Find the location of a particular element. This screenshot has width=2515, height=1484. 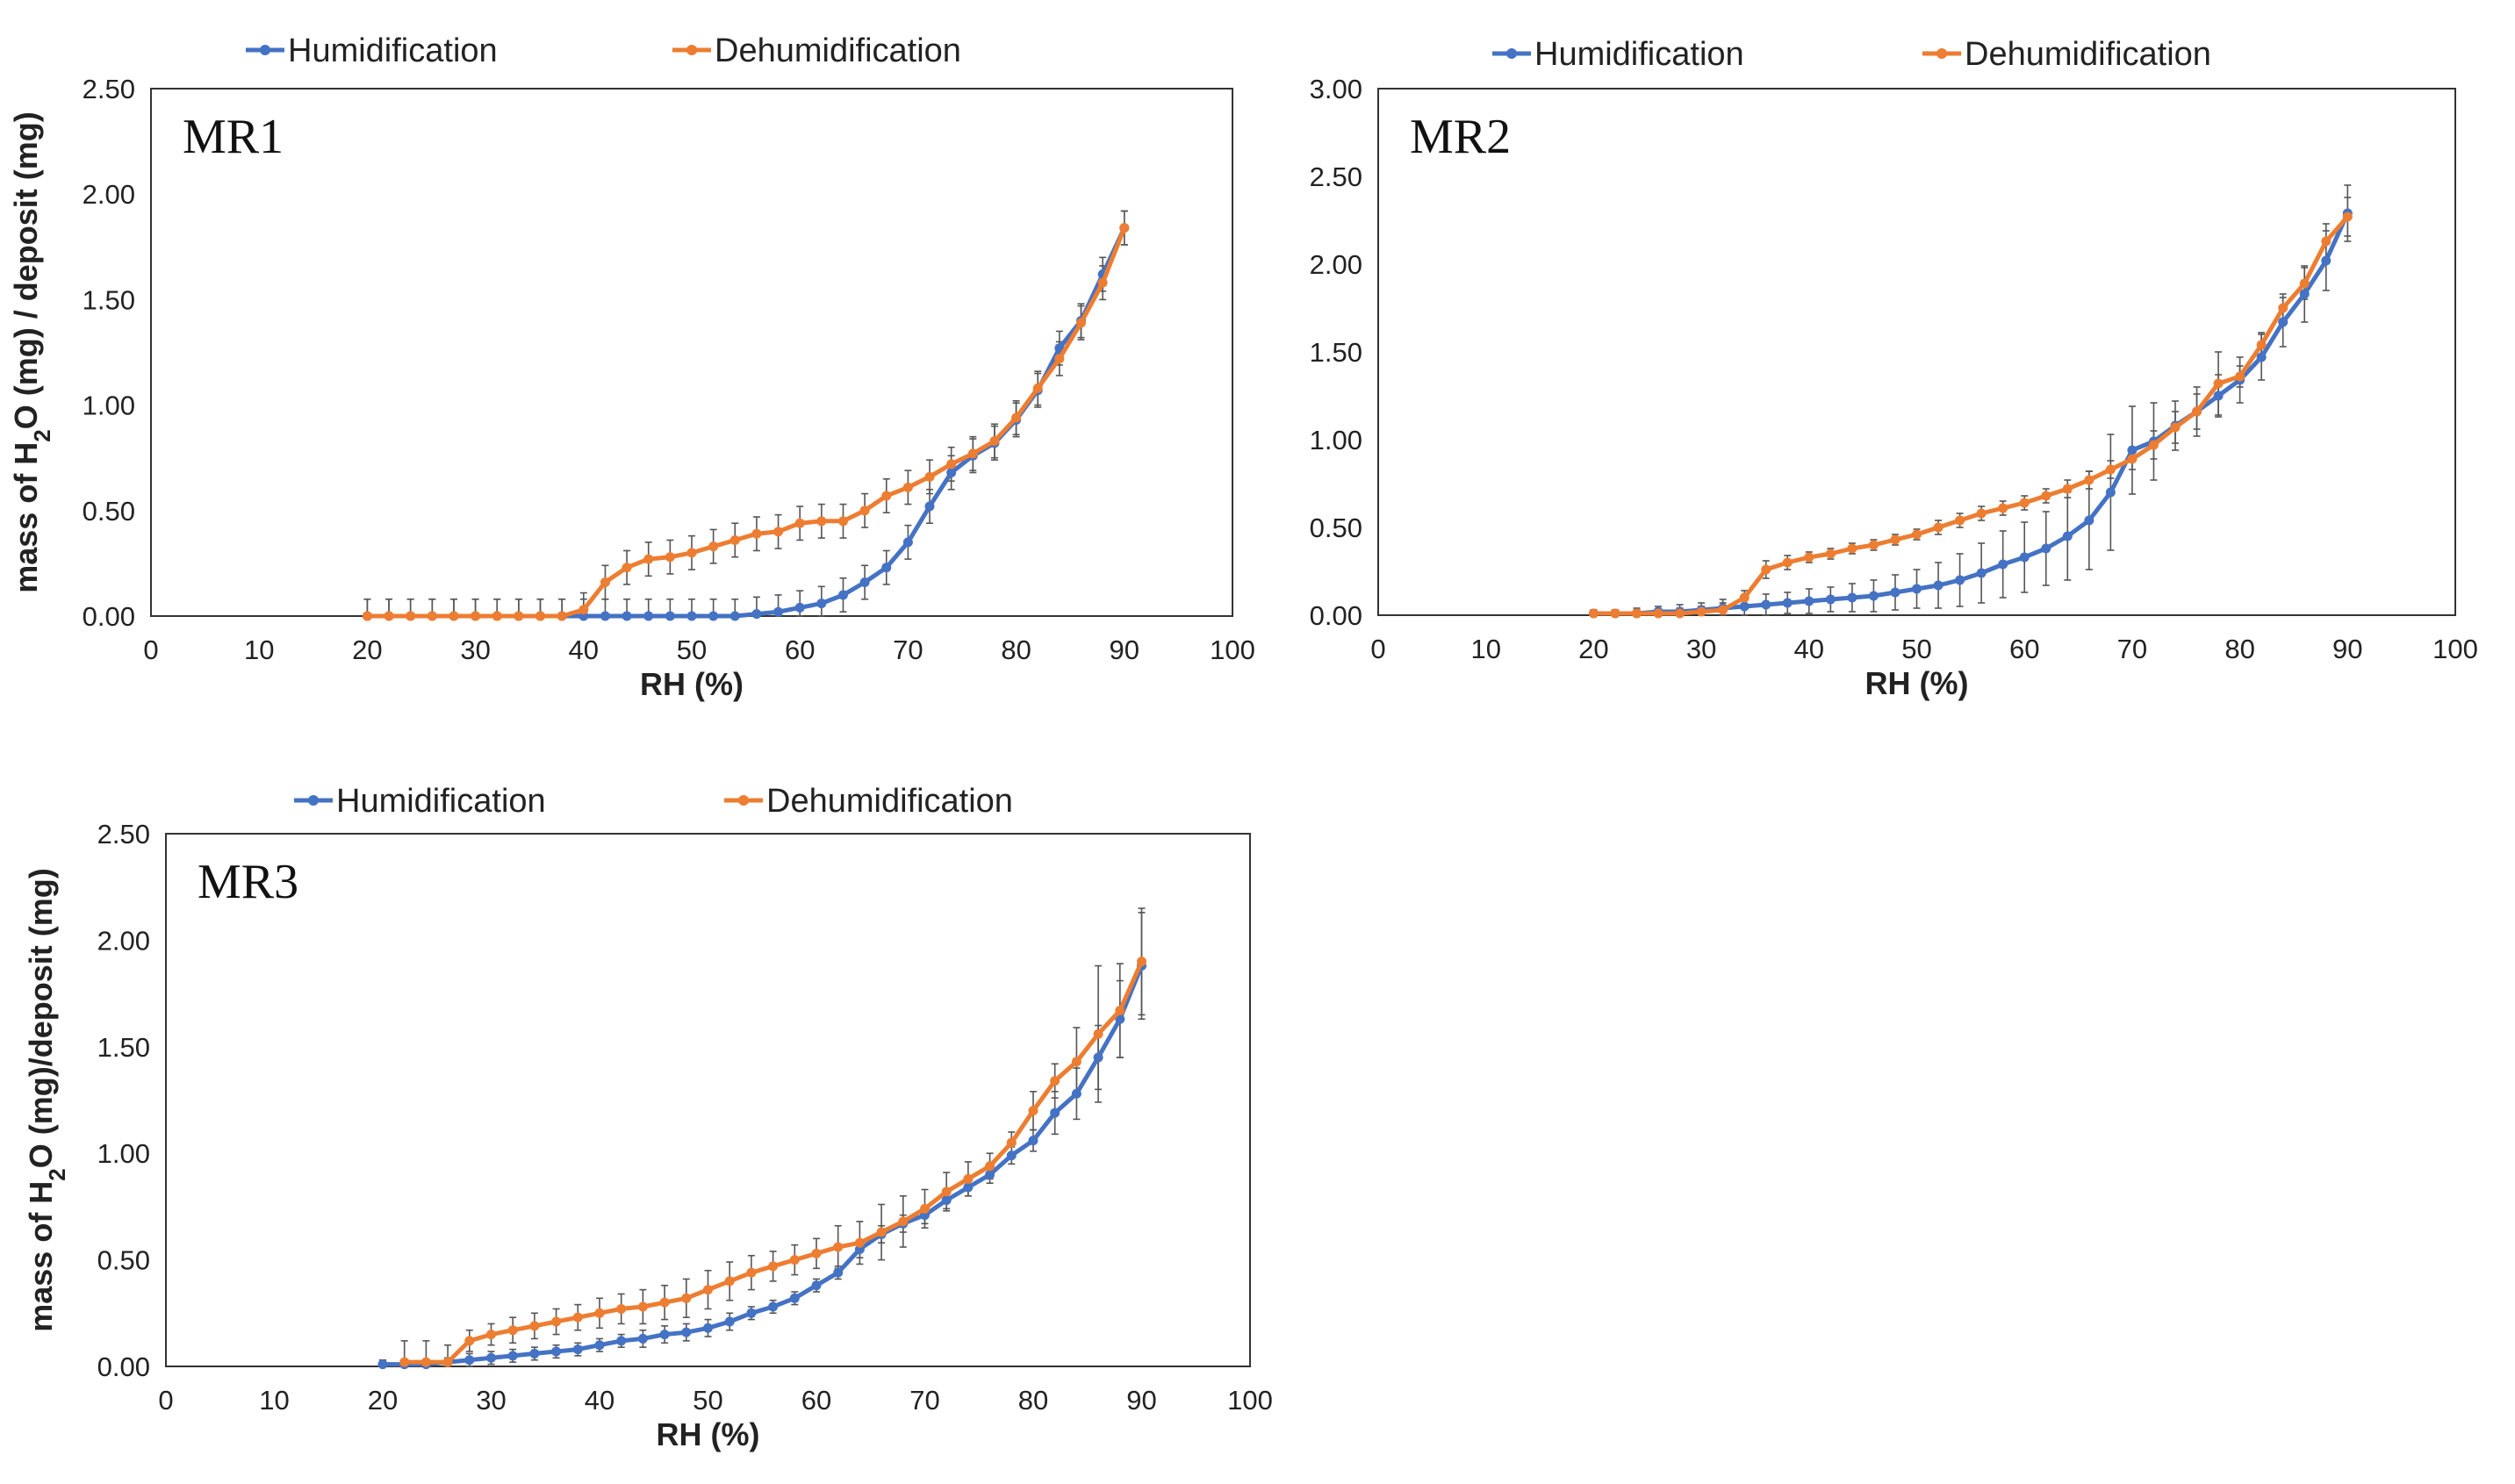

x-axis-label: RH (%) is located at coordinates (692, 684).